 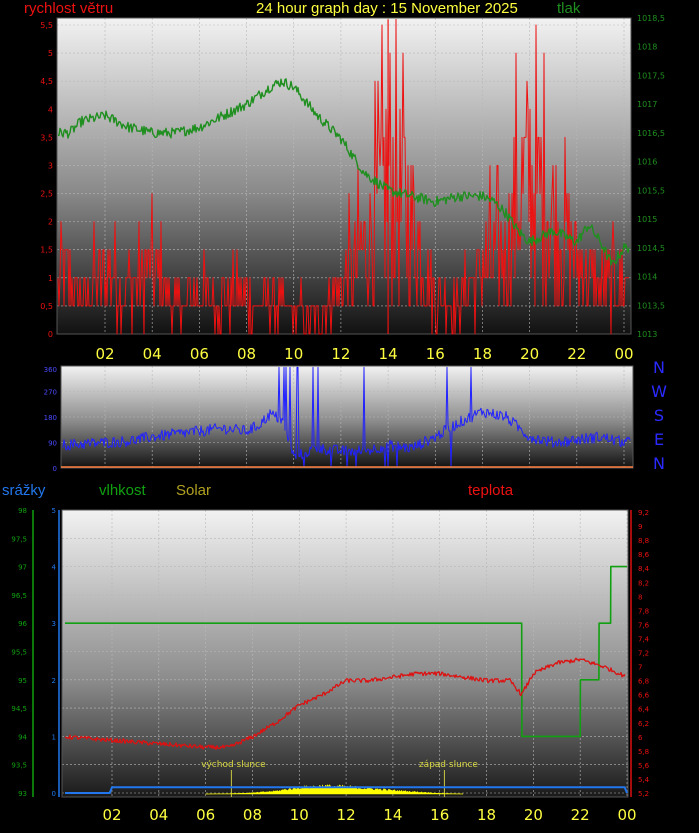 What do you see at coordinates (651, 248) in the screenshot?
I see `pressure-tick-label: 1014,5` at bounding box center [651, 248].